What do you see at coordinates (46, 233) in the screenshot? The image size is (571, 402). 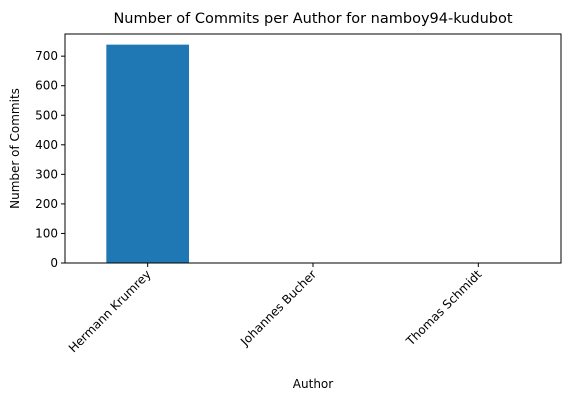 I see `y-tick-label: 100` at bounding box center [46, 233].